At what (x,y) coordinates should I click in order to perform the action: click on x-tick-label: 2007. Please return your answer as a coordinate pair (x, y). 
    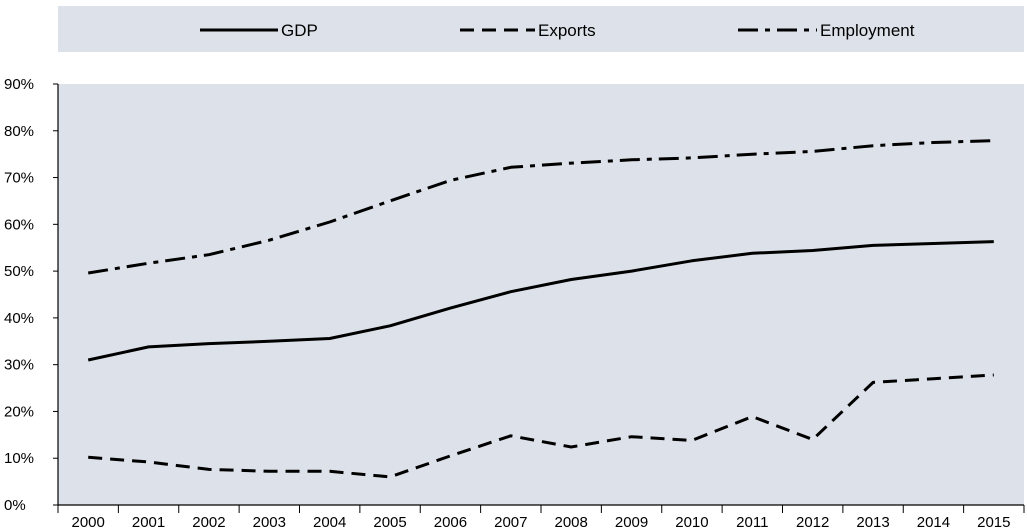
    Looking at the image, I should click on (510, 522).